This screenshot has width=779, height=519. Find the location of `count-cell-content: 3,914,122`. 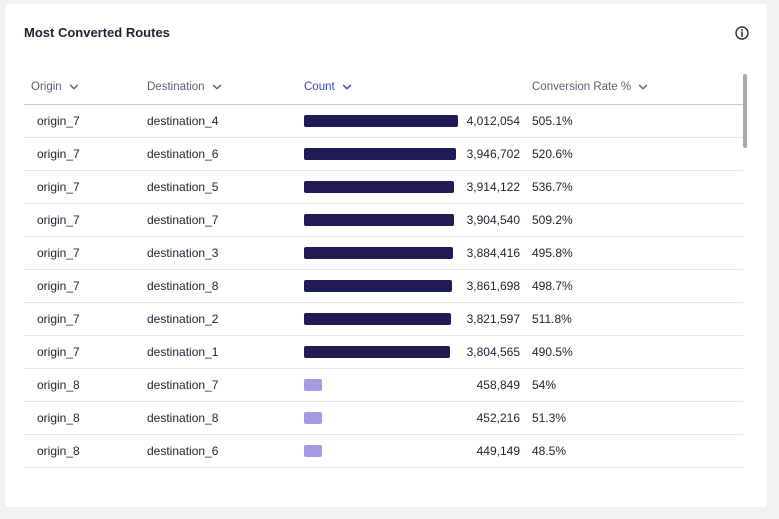

count-cell-content: 3,914,122 is located at coordinates (412, 187).